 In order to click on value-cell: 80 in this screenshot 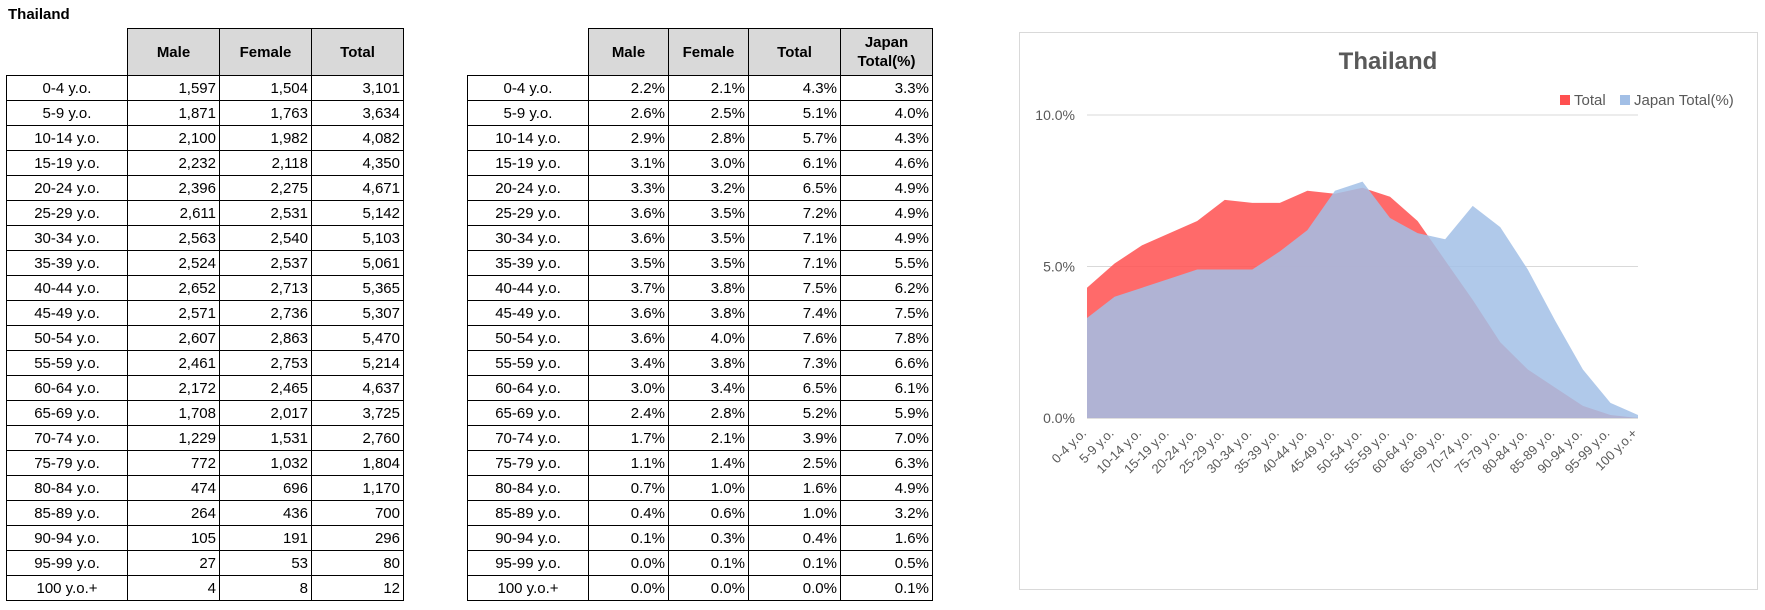, I will do `click(357, 563)`.